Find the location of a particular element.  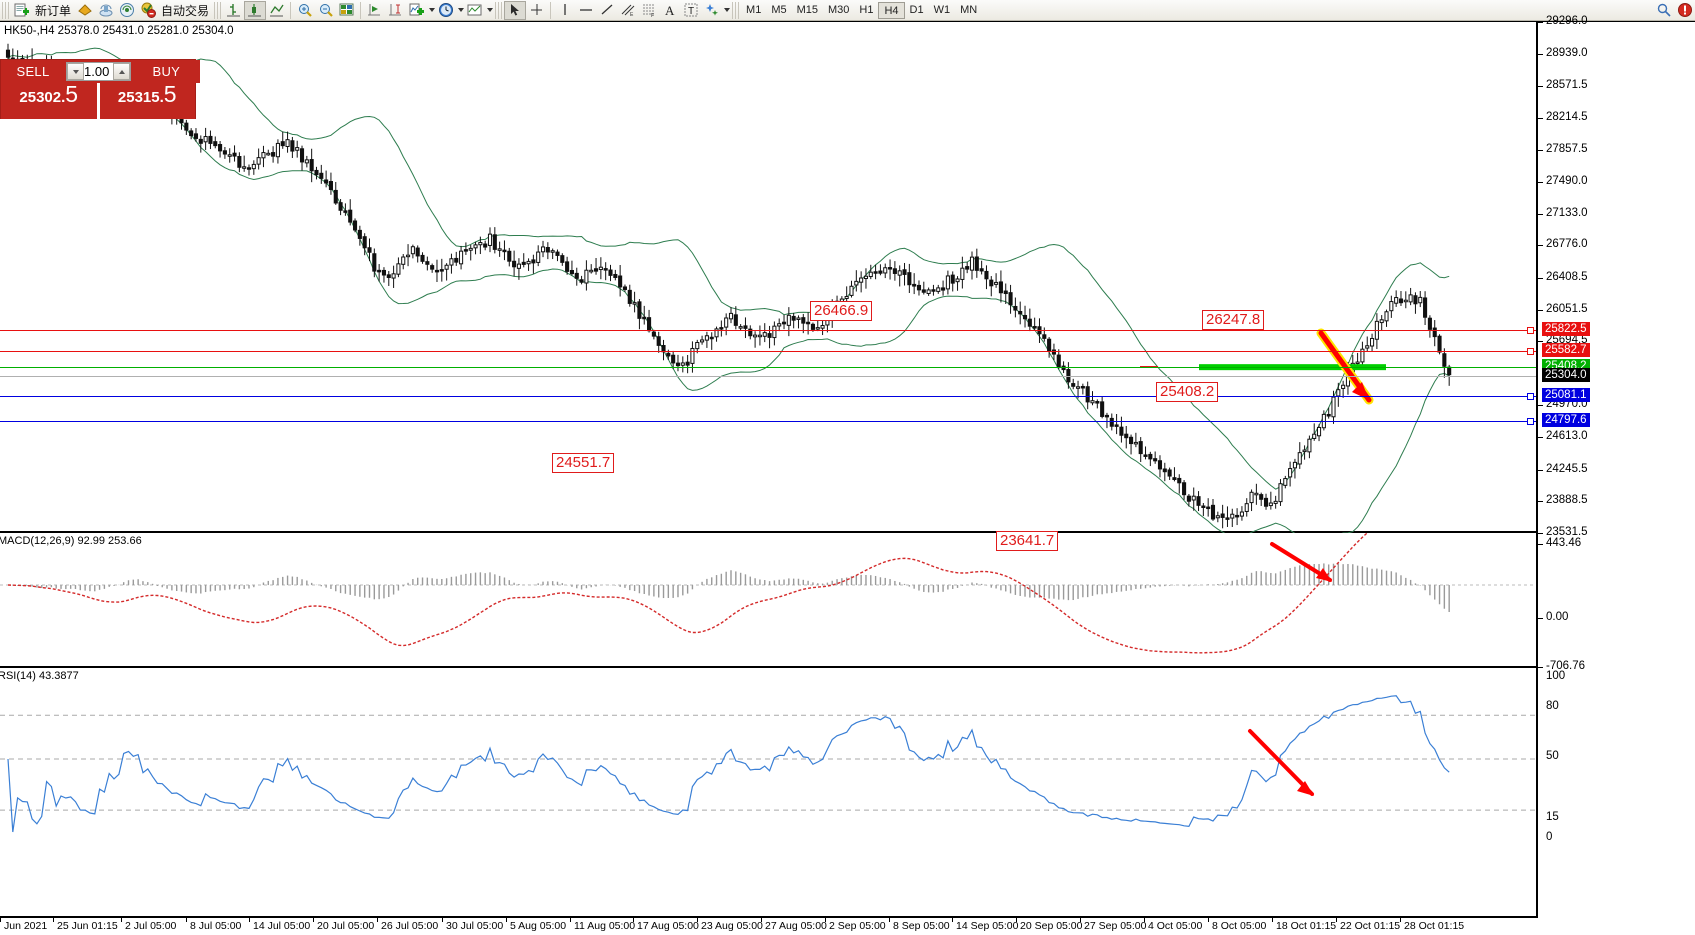

volume-input: 1.00 is located at coordinates (99, 71).